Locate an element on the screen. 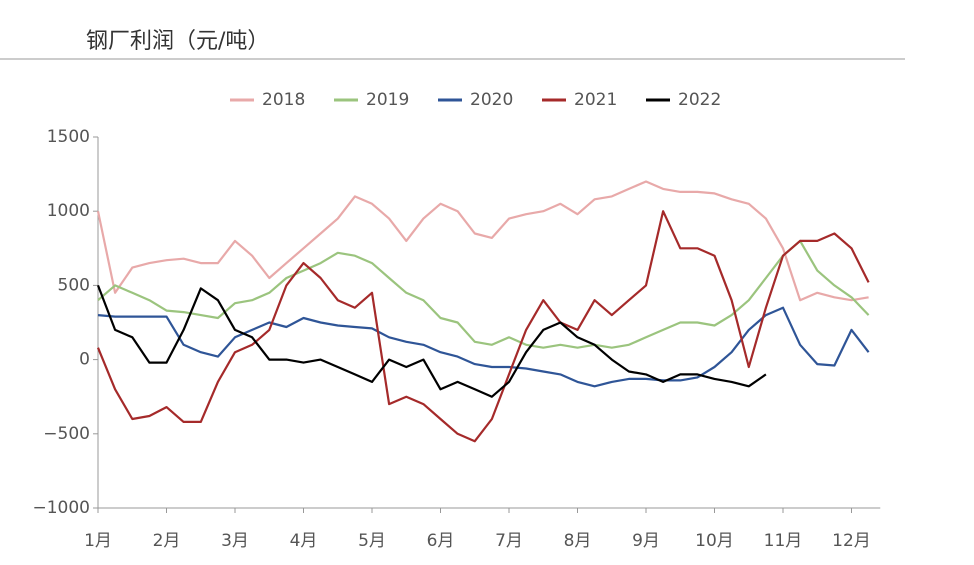 This screenshot has height=565, width=974. x-tick-label: 9月 is located at coordinates (646, 541).